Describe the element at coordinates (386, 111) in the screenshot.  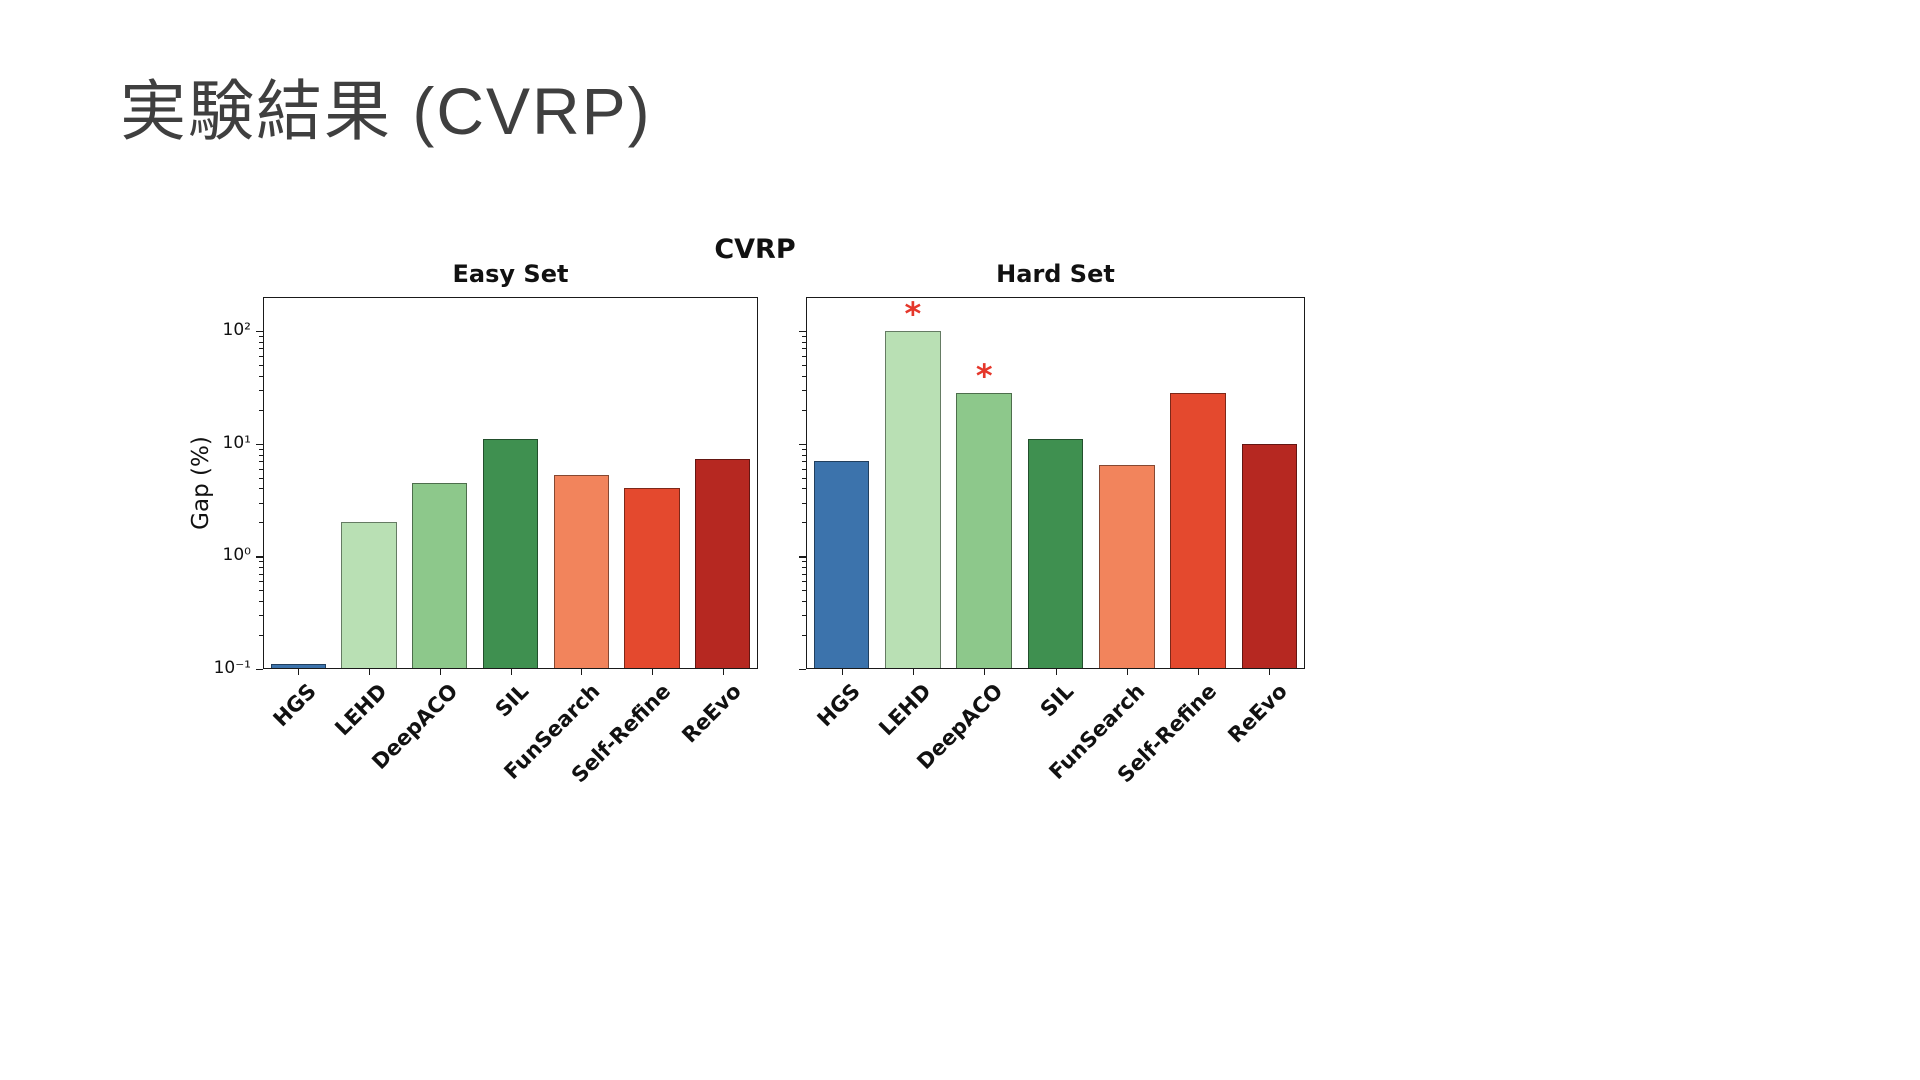
I see `slide-title: 実験結果 (CVRP)` at that location.